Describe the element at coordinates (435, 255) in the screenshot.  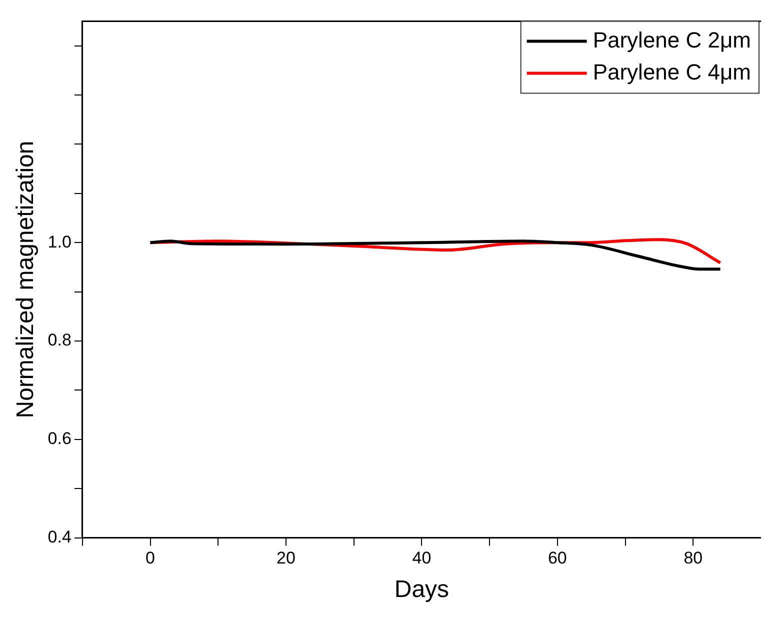
I see `line-series` at that location.